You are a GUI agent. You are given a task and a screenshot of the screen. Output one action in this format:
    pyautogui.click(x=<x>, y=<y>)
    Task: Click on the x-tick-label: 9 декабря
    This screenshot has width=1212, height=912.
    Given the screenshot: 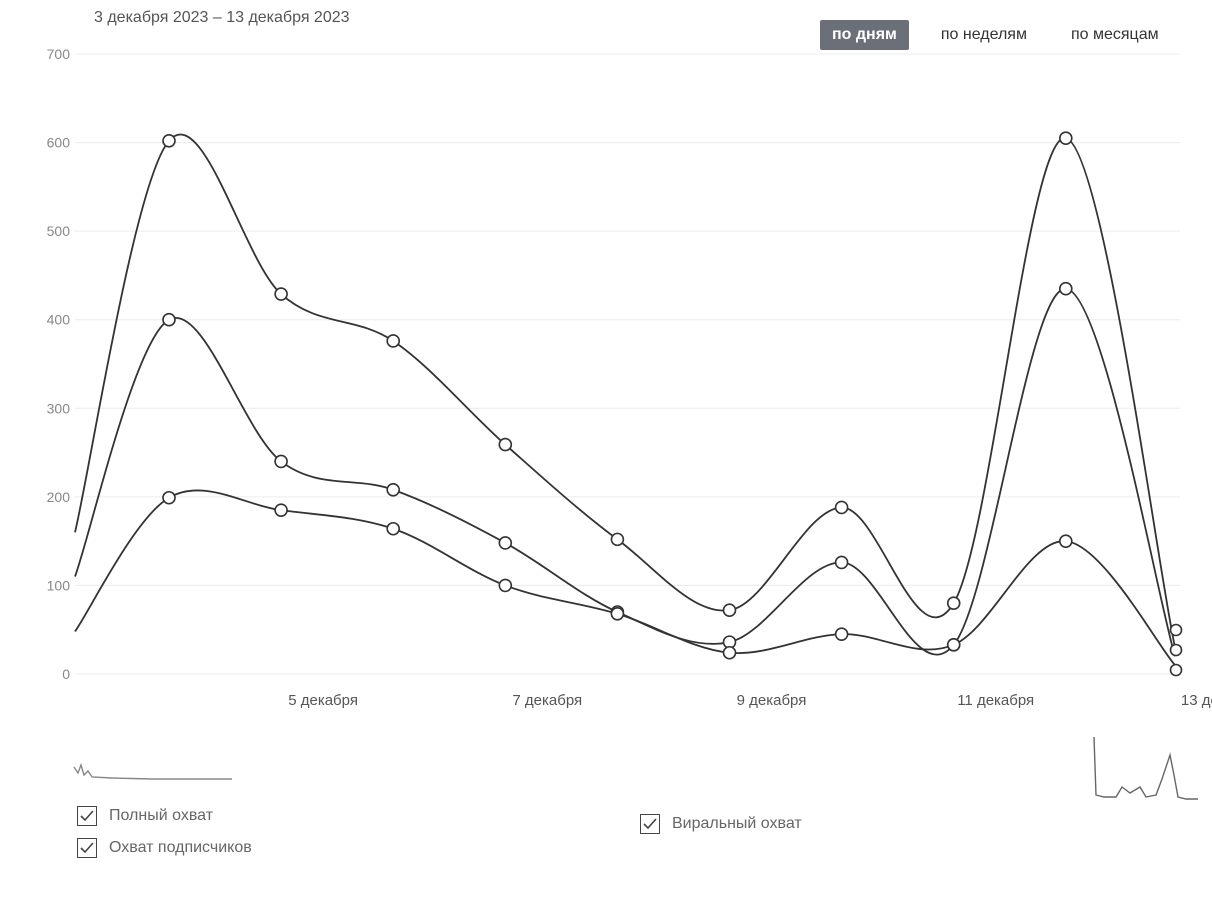 What is the action you would take?
    pyautogui.click(x=772, y=700)
    